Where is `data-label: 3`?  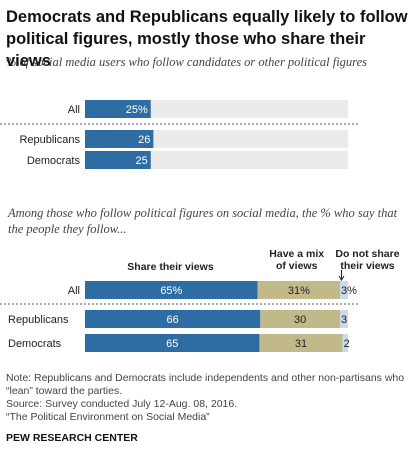
data-label: 3 is located at coordinates (344, 320).